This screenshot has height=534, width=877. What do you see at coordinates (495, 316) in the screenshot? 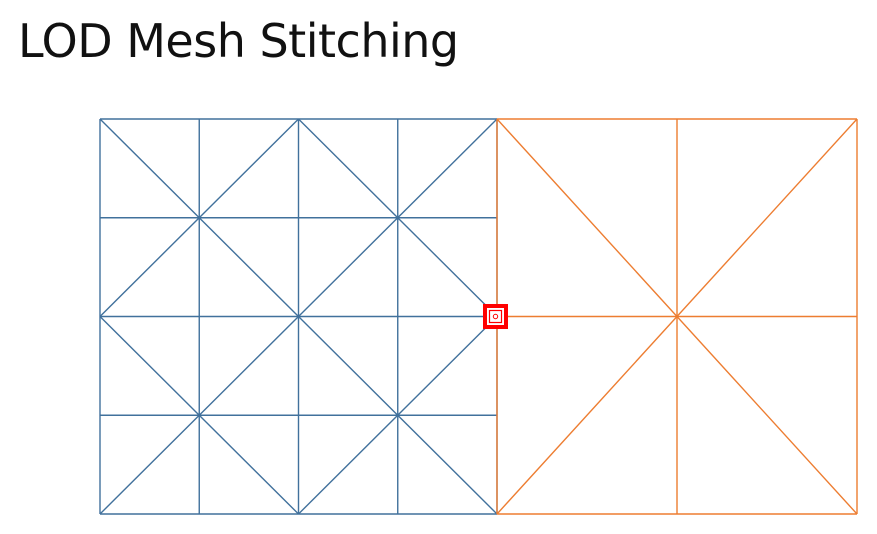
I see `seam-vertex-marker` at bounding box center [495, 316].